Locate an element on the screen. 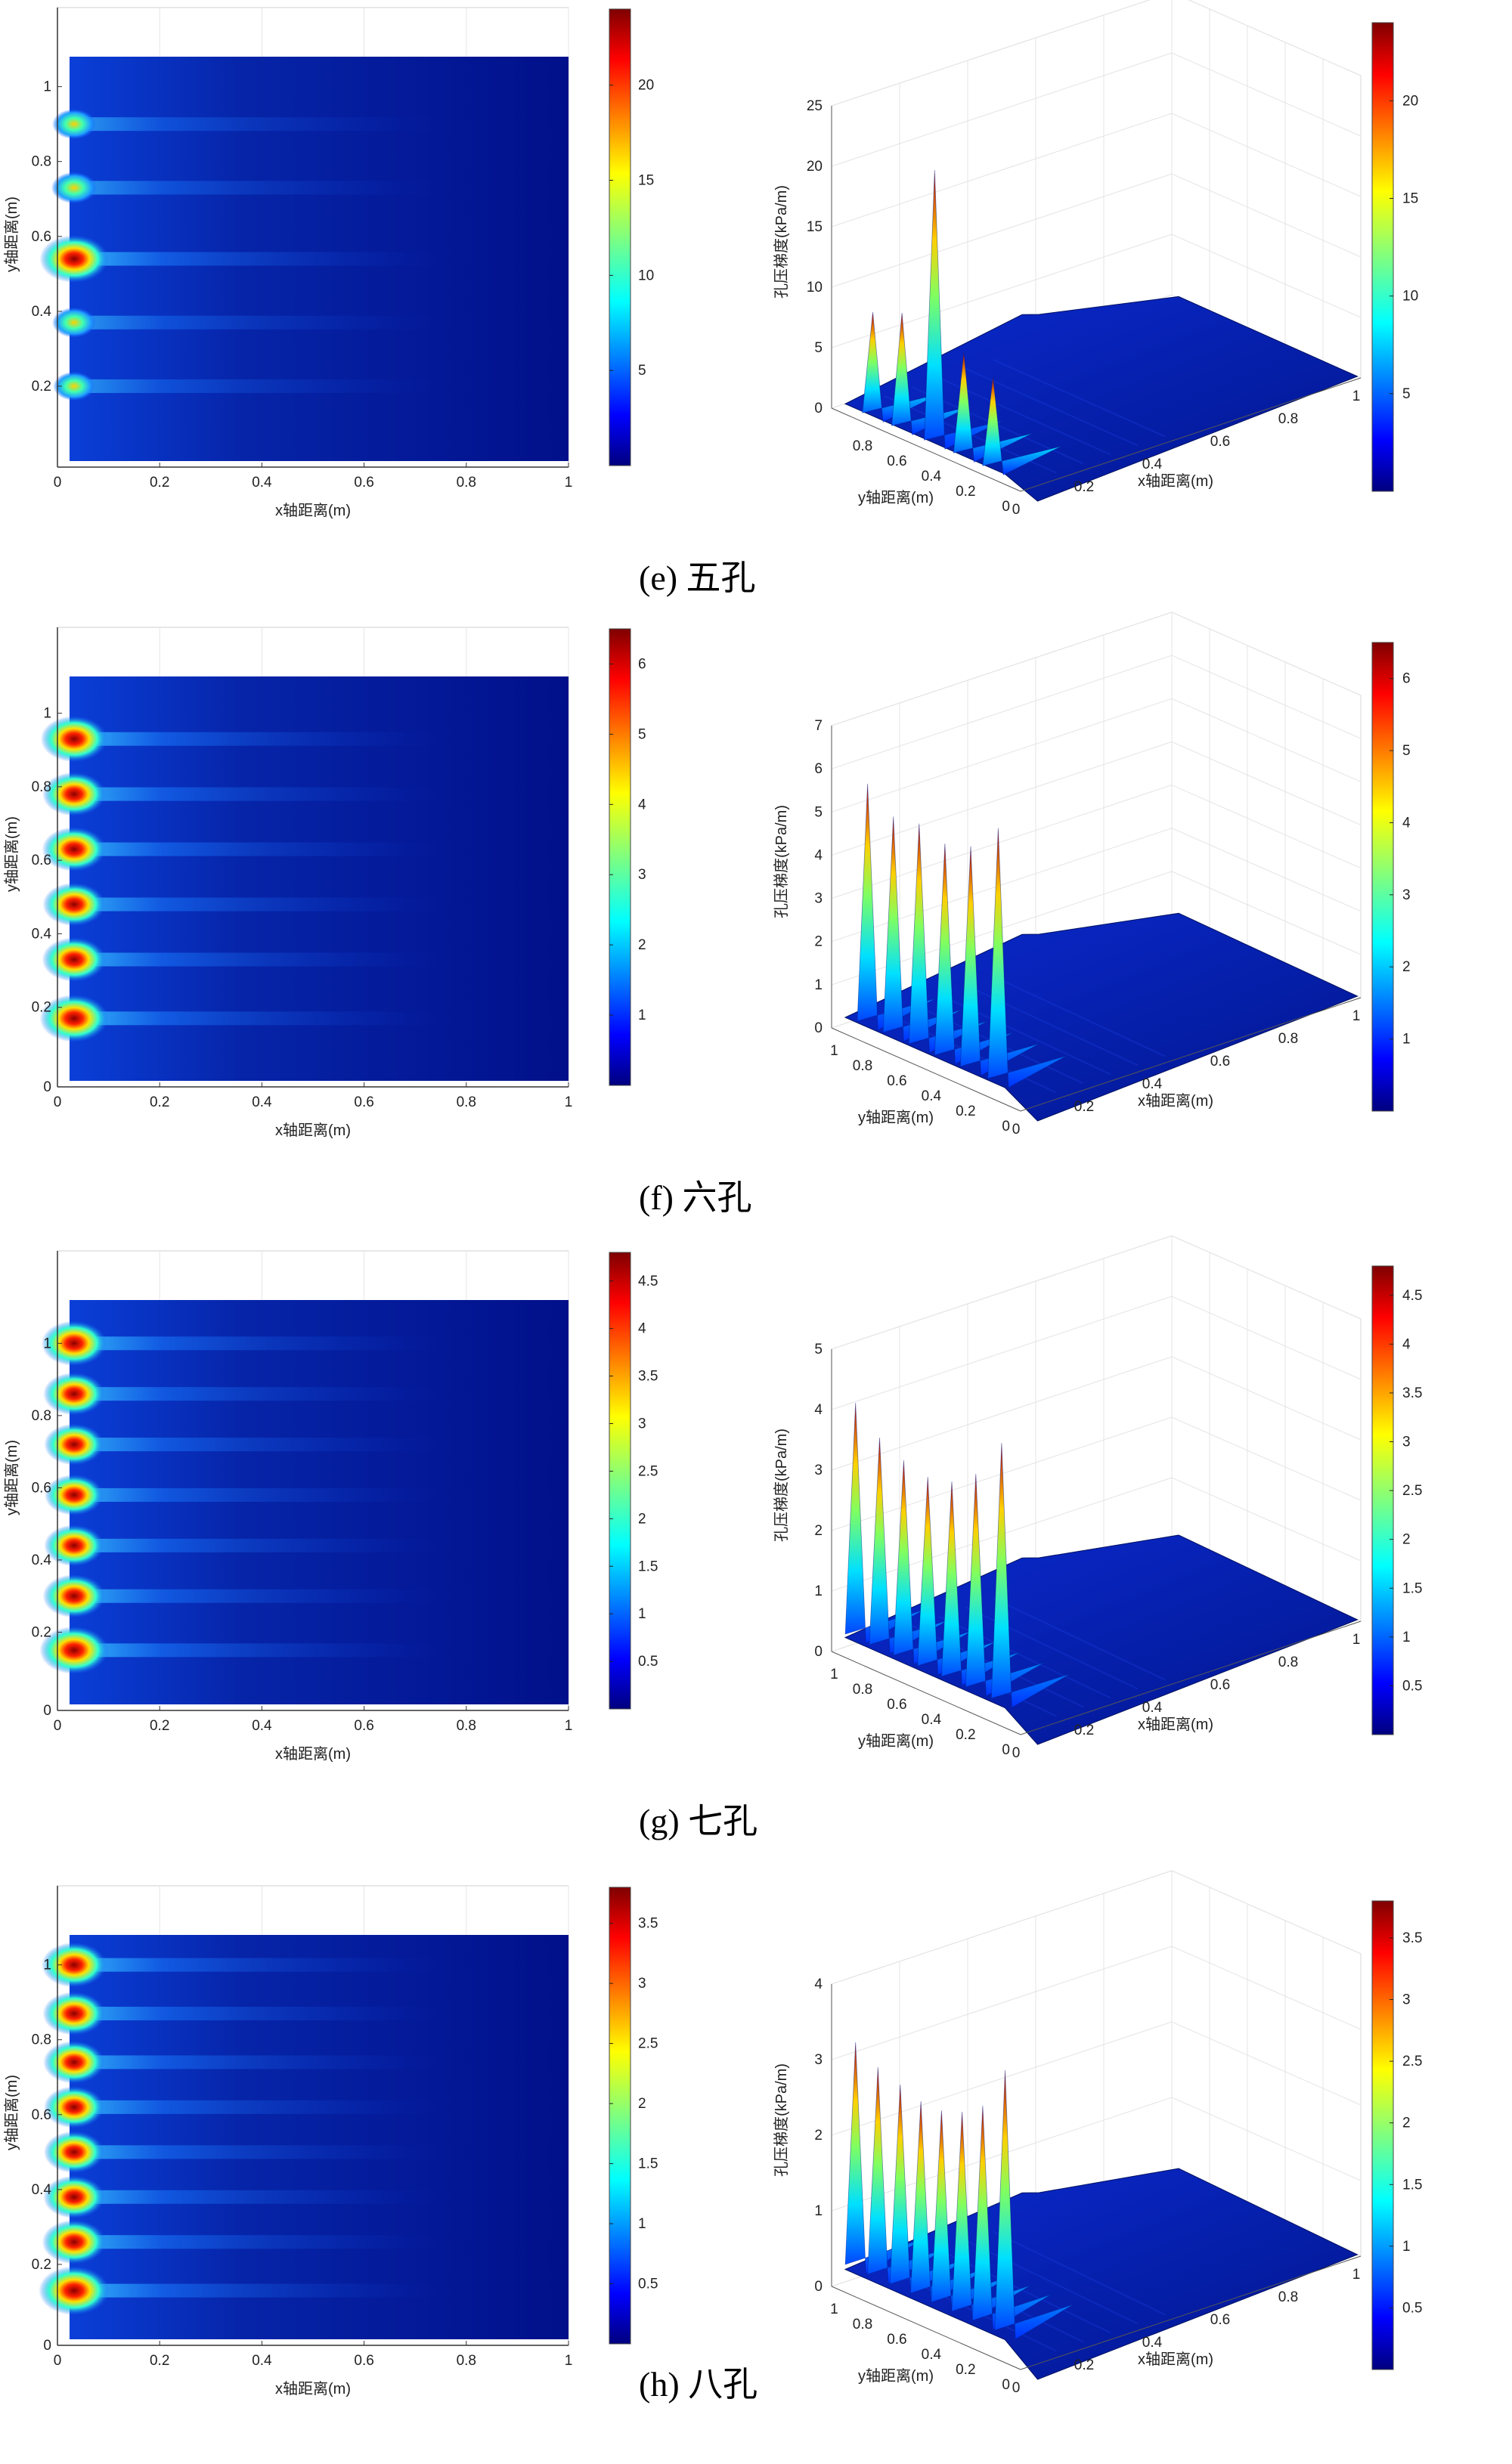  heatmap-y-tick-label: 0.4 is located at coordinates (42, 1560).